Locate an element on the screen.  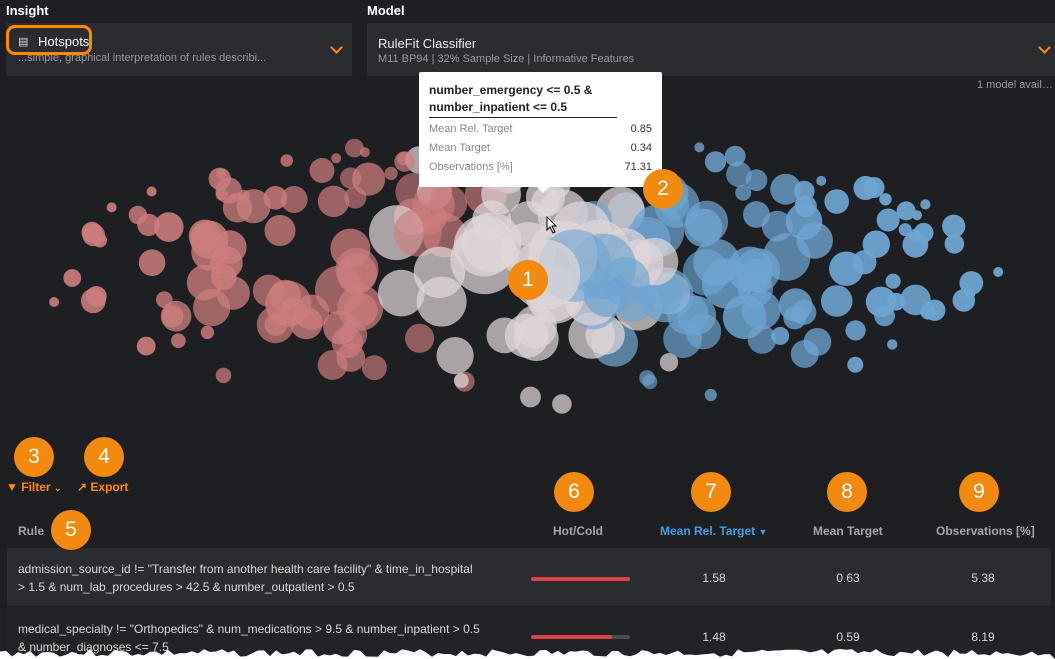
hot-cold-bar is located at coordinates (580, 579).